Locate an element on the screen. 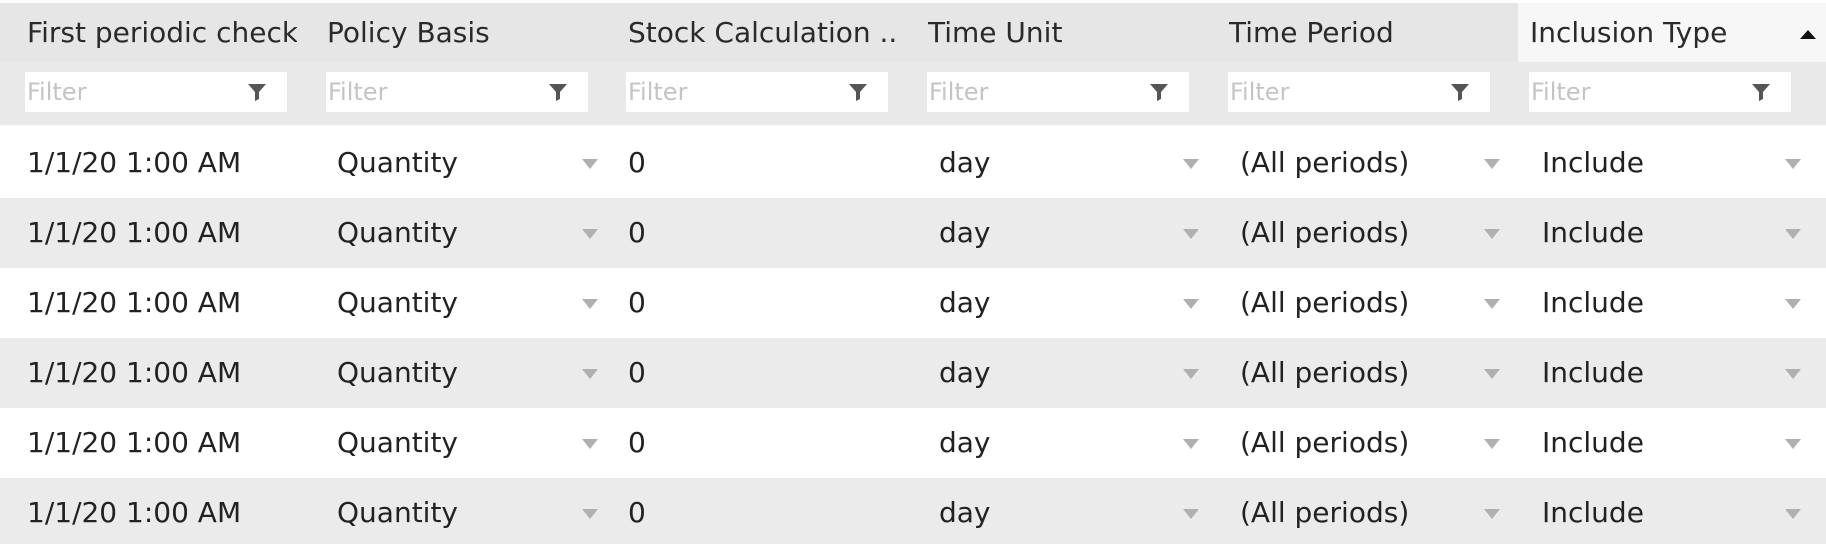 Image resolution: width=1826 pixels, height=548 pixels. column-header-inclusion-type: Inclusion Type is located at coordinates (1672, 32).